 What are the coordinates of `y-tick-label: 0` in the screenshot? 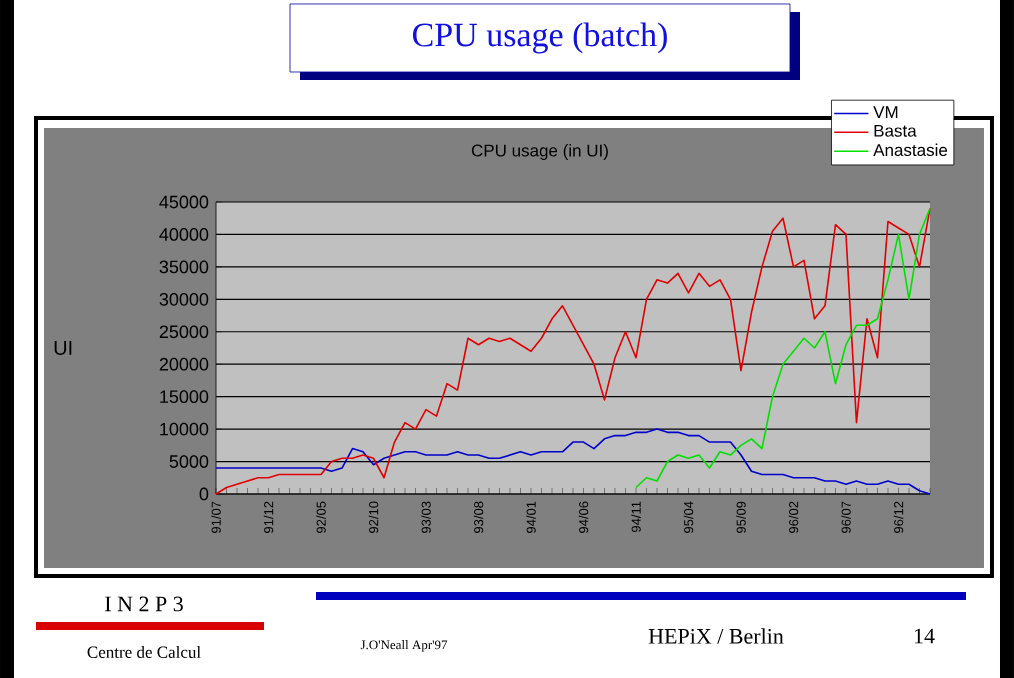 It's located at (204, 494).